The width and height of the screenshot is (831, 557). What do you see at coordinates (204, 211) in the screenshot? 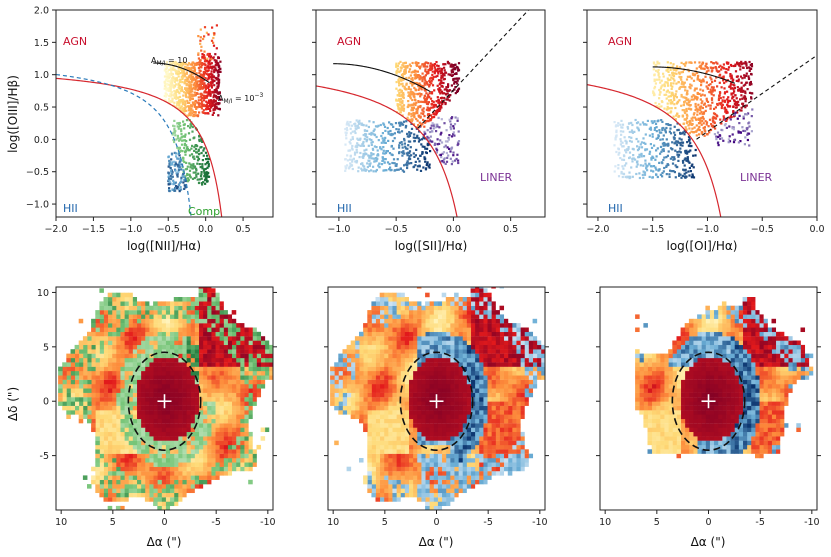
I see `bpt-nii-comp-label: Comp` at bounding box center [204, 211].